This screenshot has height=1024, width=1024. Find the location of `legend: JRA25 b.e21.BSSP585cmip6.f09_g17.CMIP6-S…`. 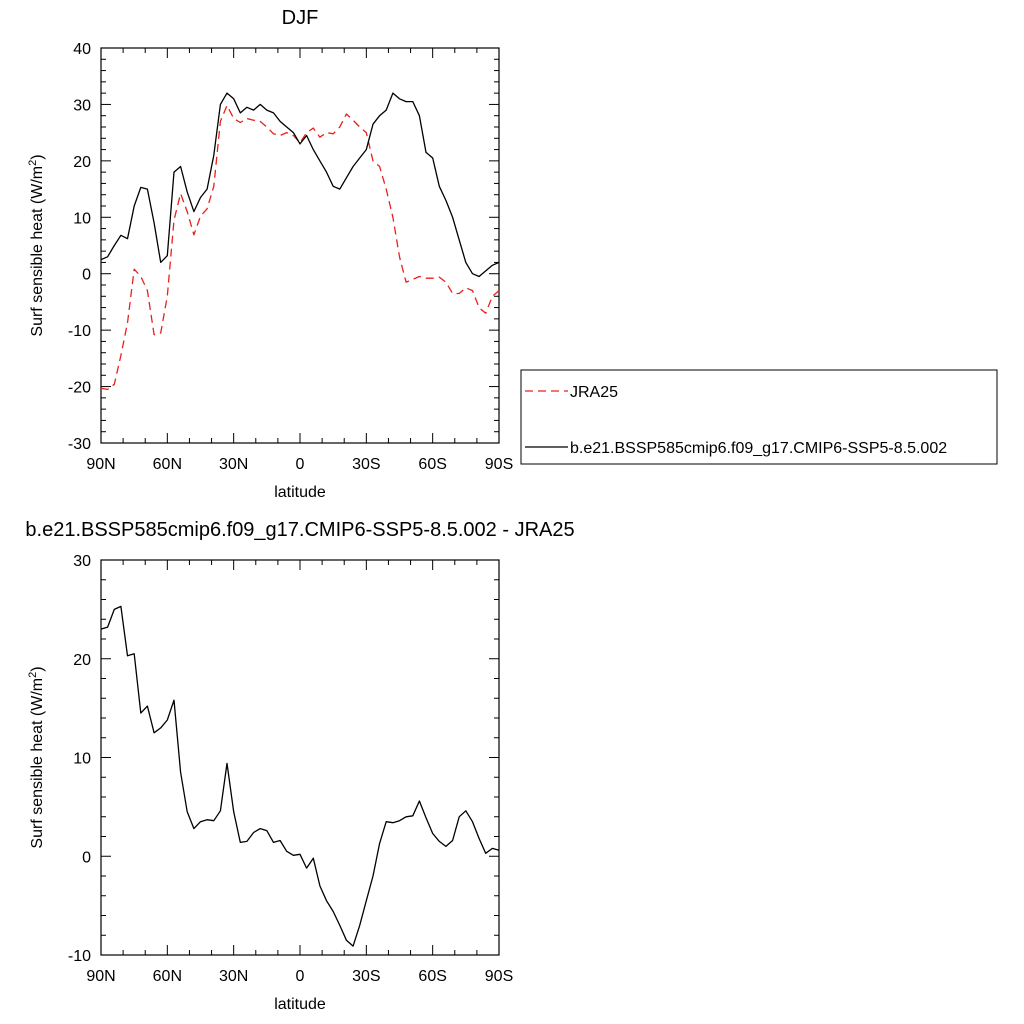

legend: JRA25 b.e21.BSSP585cmip6.f09_g17.CMIP6-S… is located at coordinates (759, 417).